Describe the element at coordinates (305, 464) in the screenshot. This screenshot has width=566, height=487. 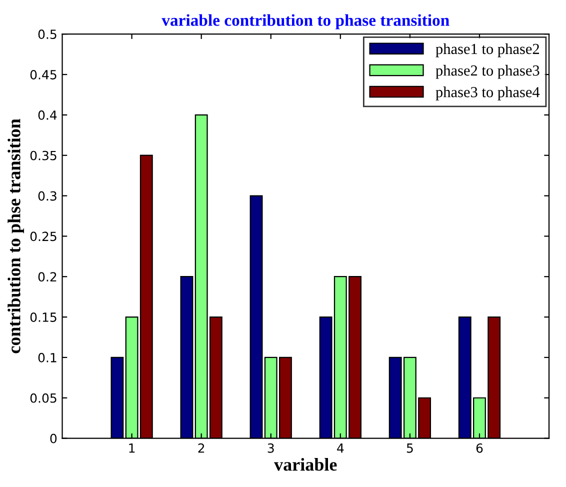
I see `x-axis-title: variable` at that location.